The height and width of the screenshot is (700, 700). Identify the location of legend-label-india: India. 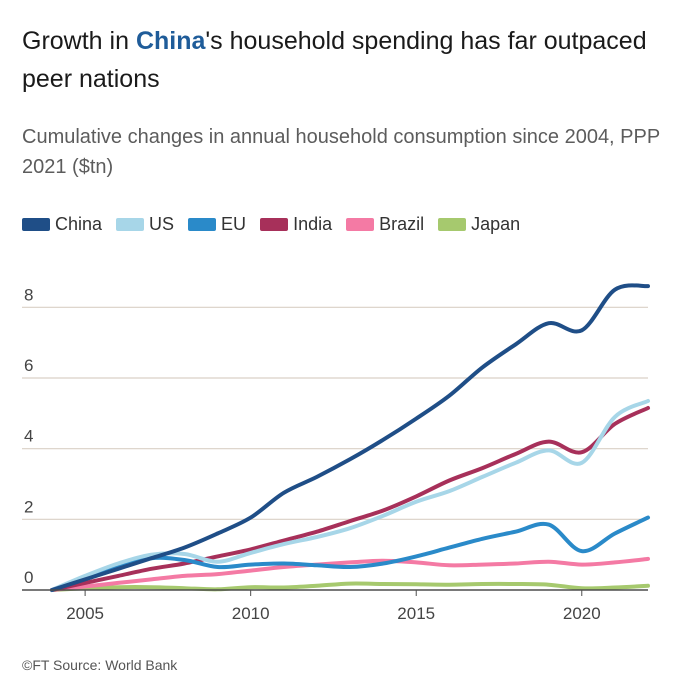
(313, 224).